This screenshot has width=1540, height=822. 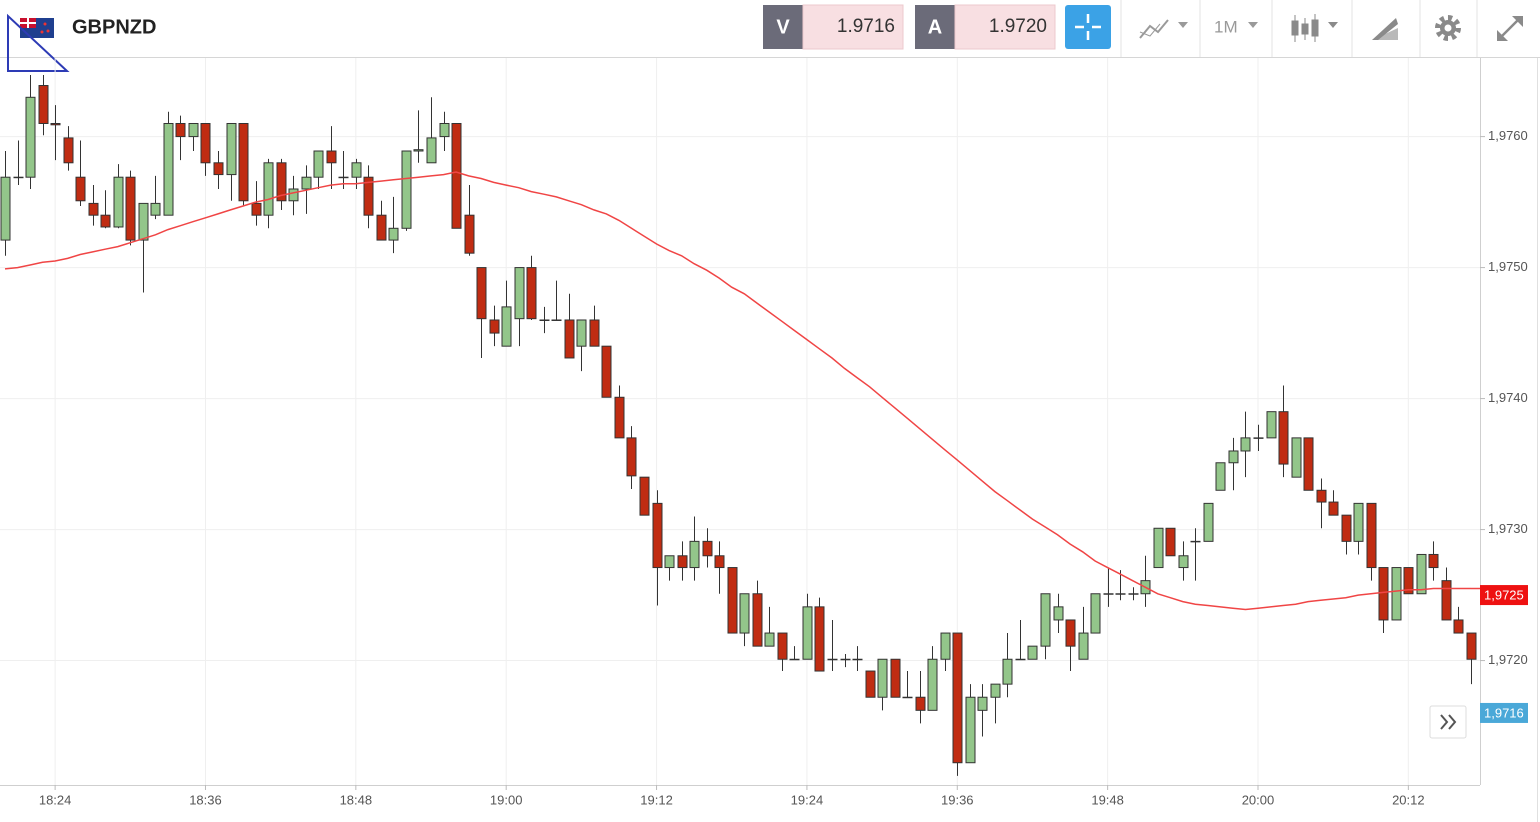 I want to click on sell-label-box, so click(x=783, y=27).